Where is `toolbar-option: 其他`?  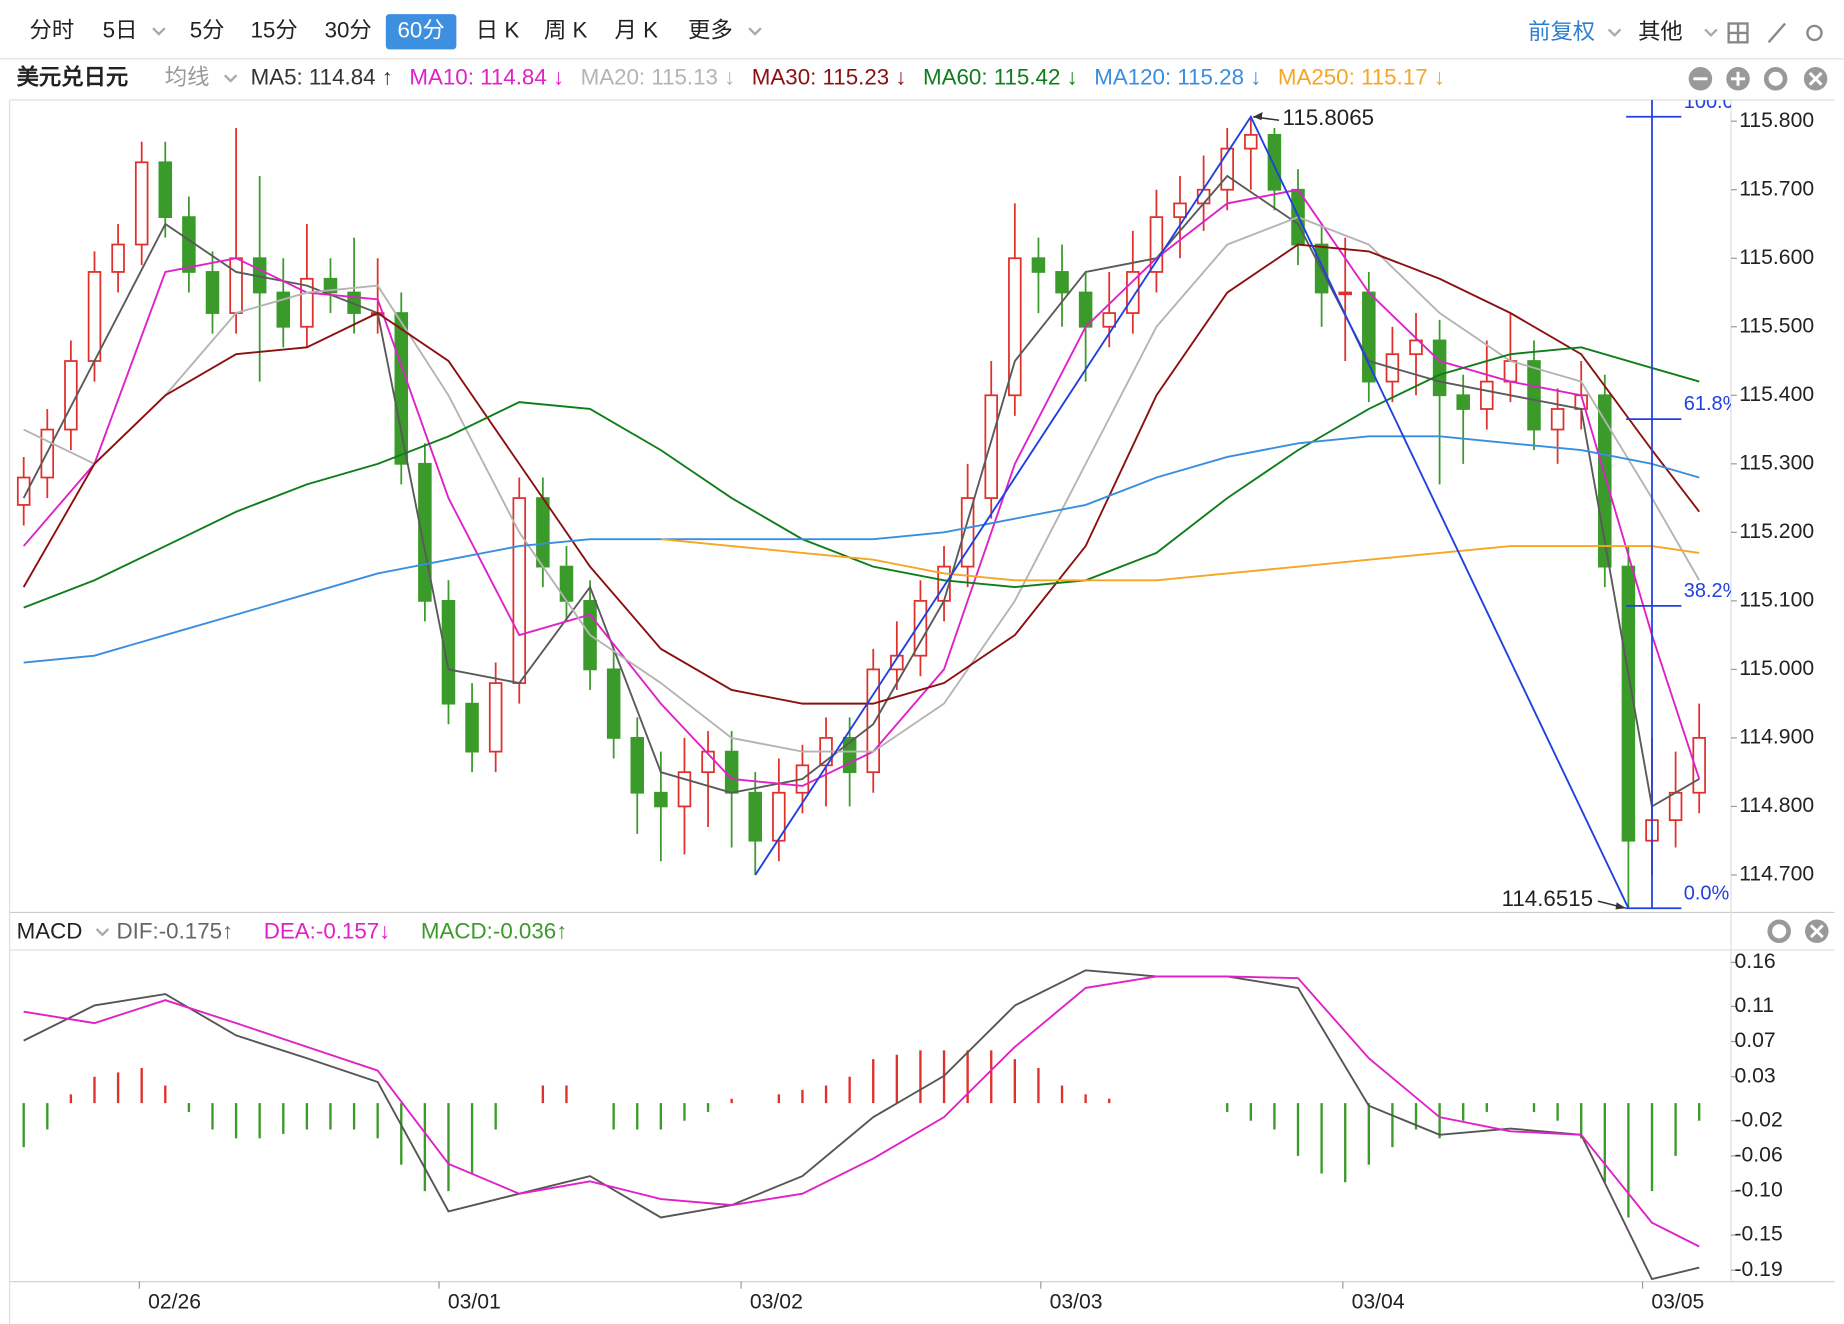
toolbar-option: 其他 is located at coordinates (1660, 31).